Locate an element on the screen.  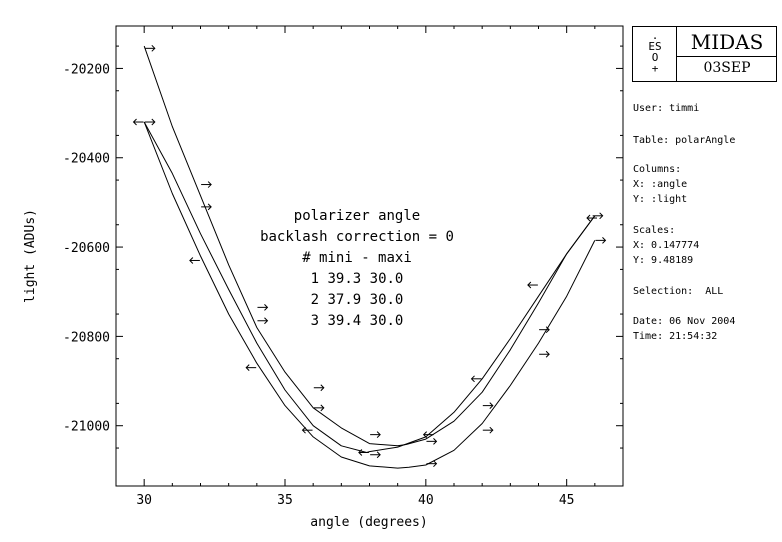
info-scale-y: Y: 9.48189 is located at coordinates (663, 260).